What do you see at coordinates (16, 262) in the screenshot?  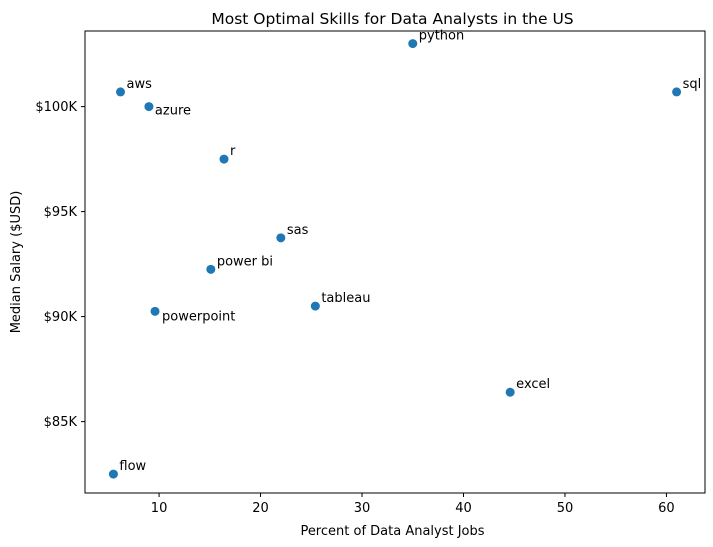 I see `y-axis-label: Median Salary ($USD)` at bounding box center [16, 262].